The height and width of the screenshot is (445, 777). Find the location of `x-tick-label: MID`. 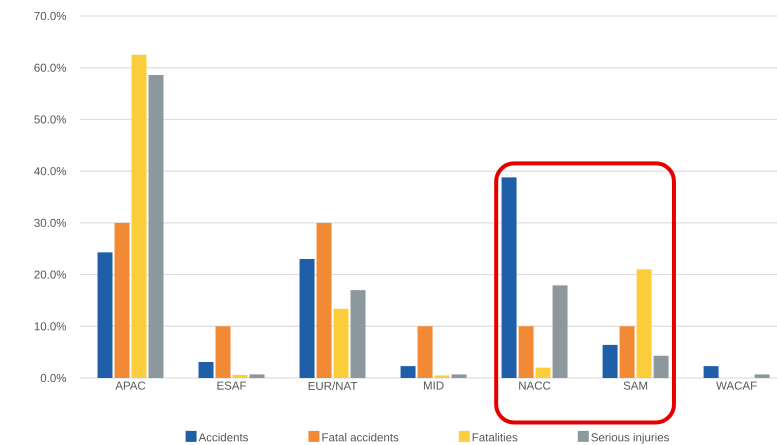

x-tick-label: MID is located at coordinates (434, 386).